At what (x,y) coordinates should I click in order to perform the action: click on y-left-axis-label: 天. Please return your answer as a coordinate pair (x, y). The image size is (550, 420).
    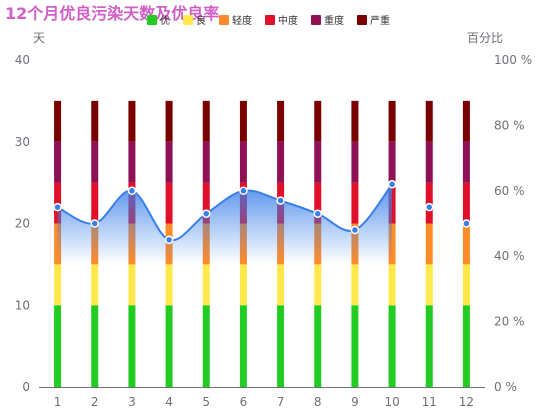
    Looking at the image, I should click on (39, 38).